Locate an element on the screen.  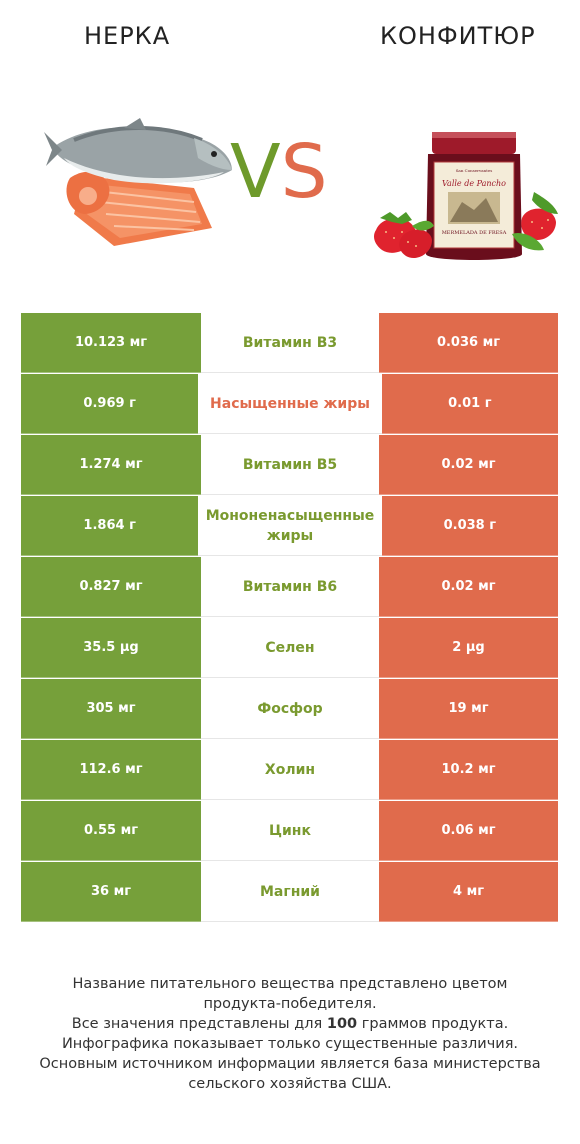
table-row: 36 мг Магний 4 мг is located at coordinates (289, 892).